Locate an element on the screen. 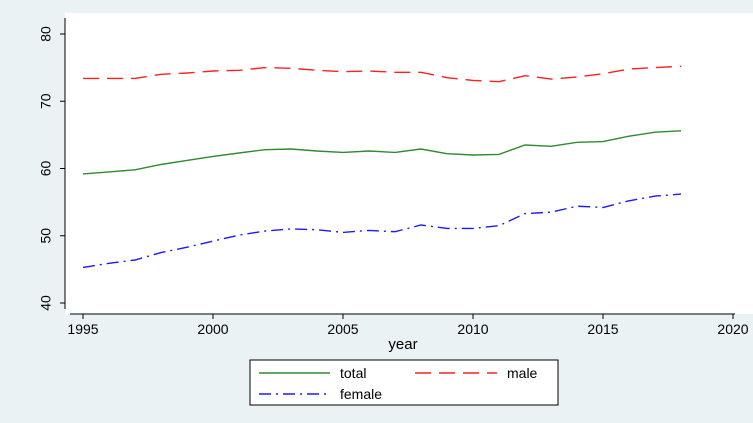 The height and width of the screenshot is (423, 753). x-tick-label: 2020 is located at coordinates (732, 329).